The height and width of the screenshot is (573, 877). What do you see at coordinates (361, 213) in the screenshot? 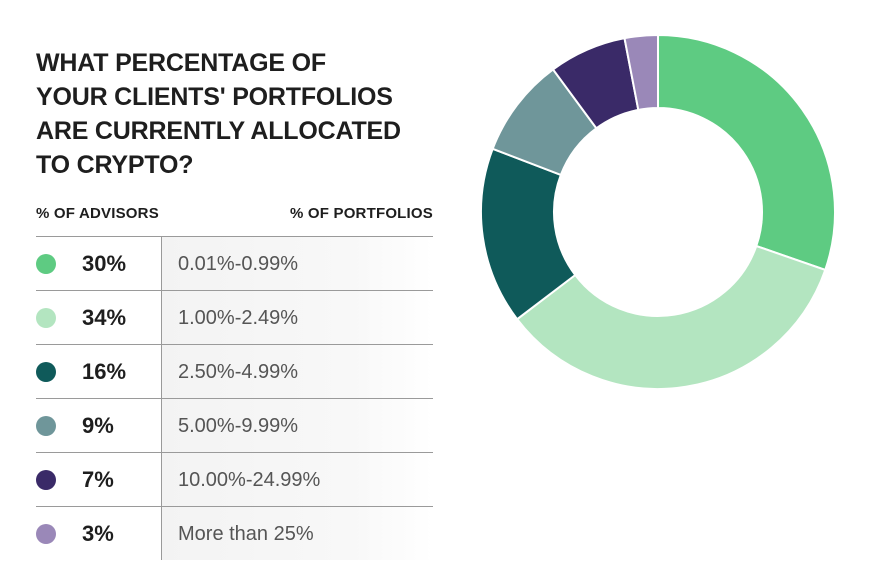
I see `column-header-portfolios: % OF PORTFOLIOS` at bounding box center [361, 213].